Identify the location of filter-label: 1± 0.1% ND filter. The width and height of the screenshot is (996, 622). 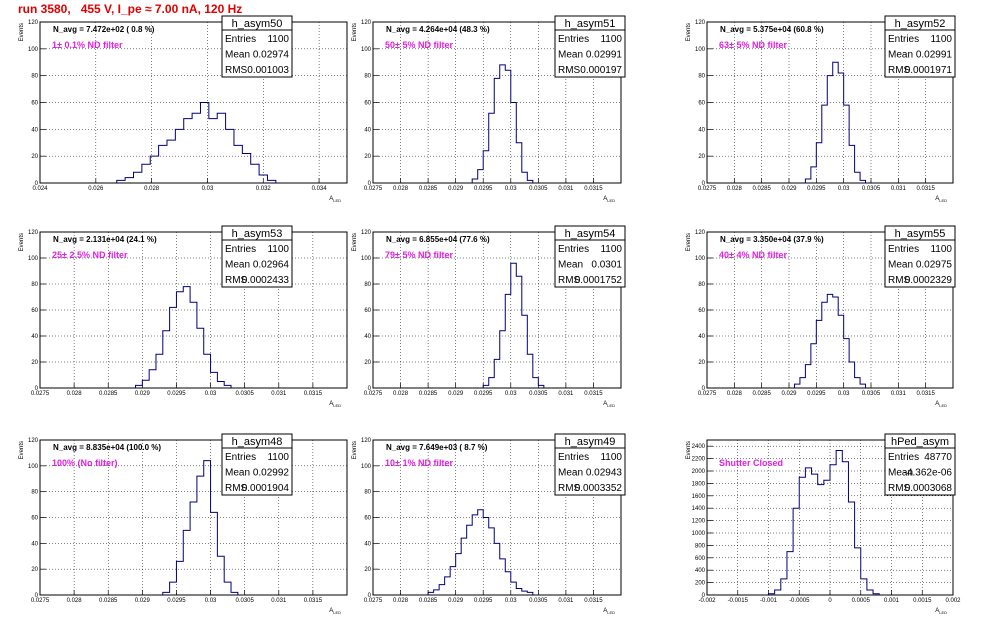
(87, 45).